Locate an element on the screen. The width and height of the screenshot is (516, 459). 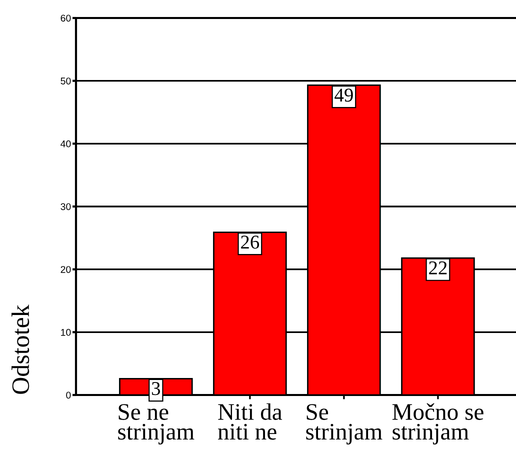
y-tick-label: 30 is located at coordinates (65, 206).